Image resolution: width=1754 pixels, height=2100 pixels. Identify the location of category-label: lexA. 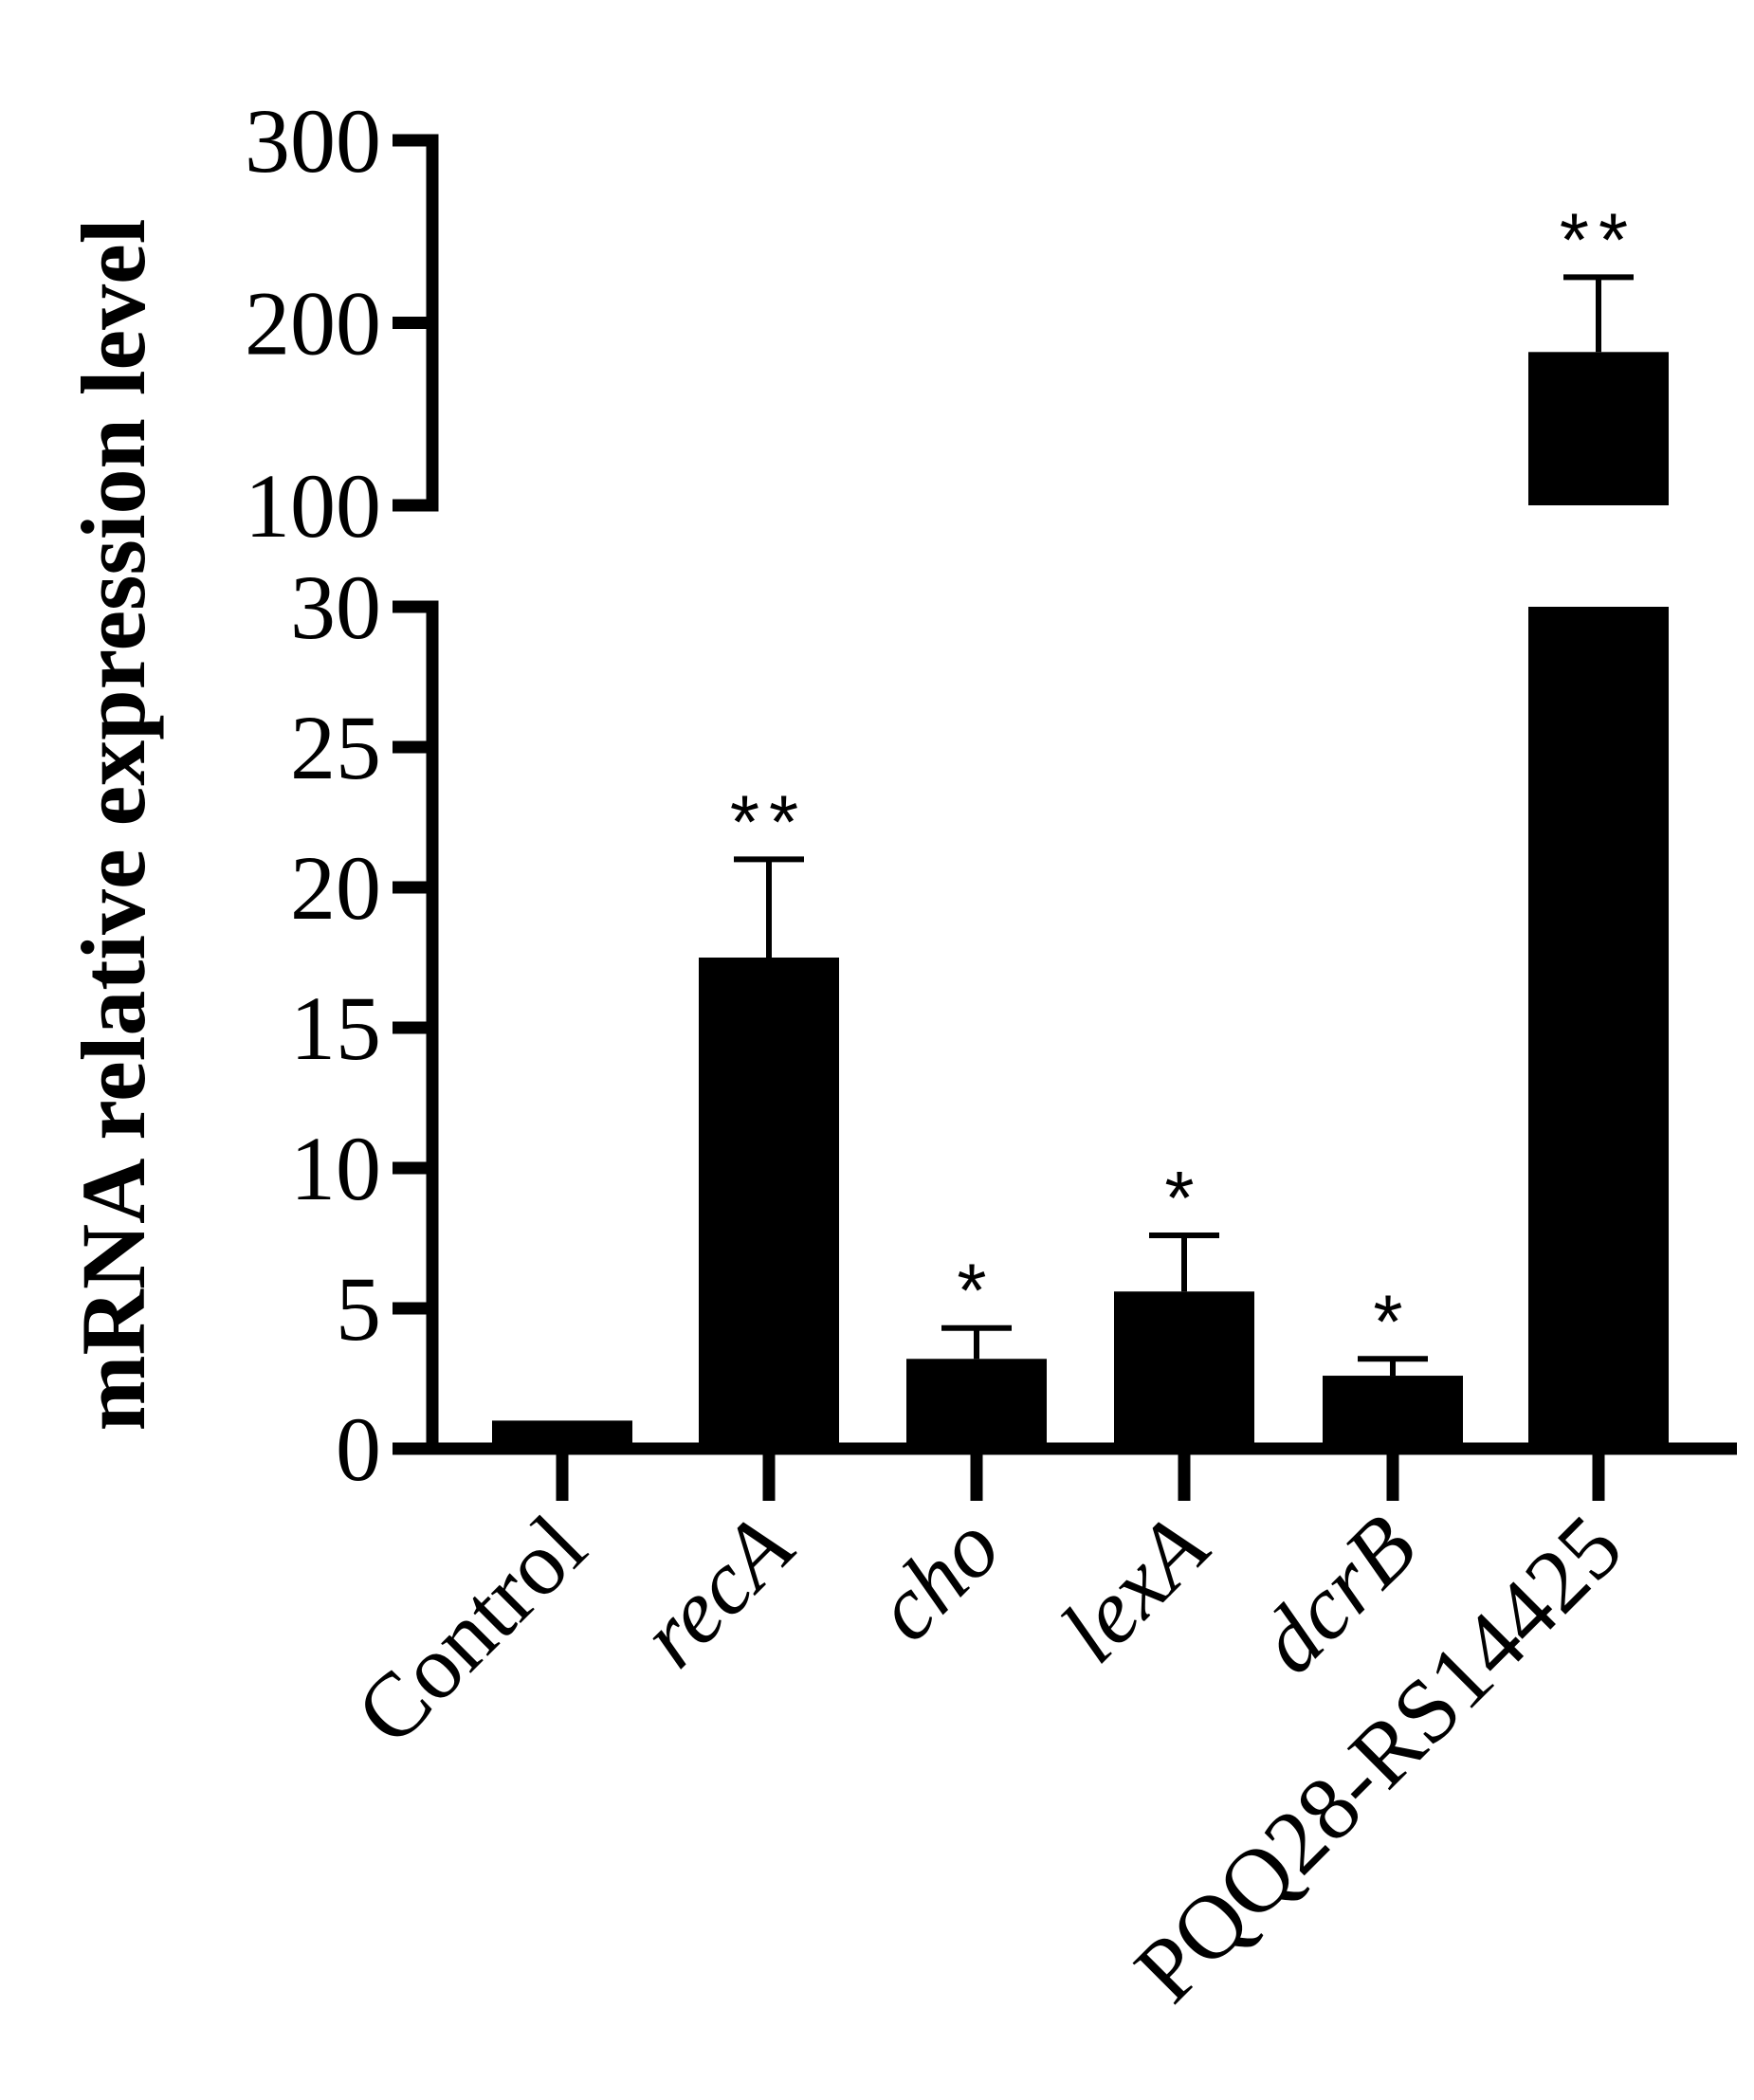
(1134, 1588).